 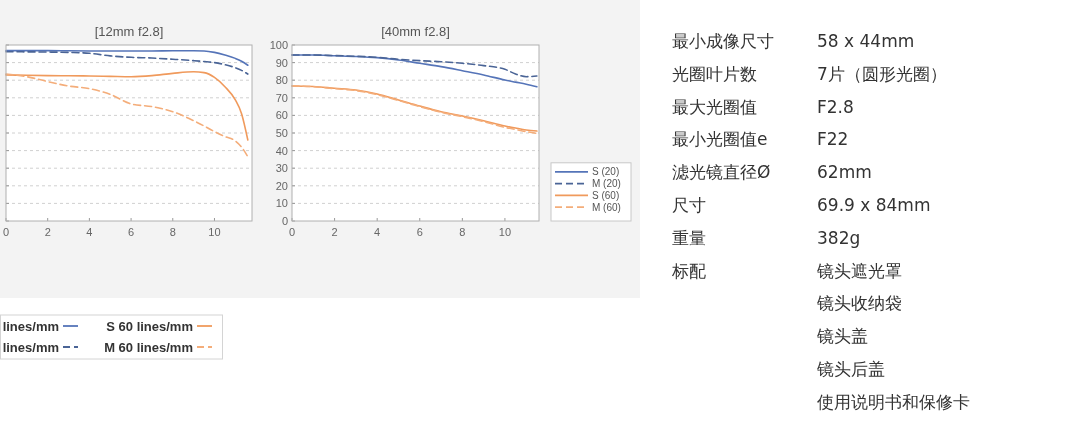 I want to click on text: F22, so click(x=833, y=139).